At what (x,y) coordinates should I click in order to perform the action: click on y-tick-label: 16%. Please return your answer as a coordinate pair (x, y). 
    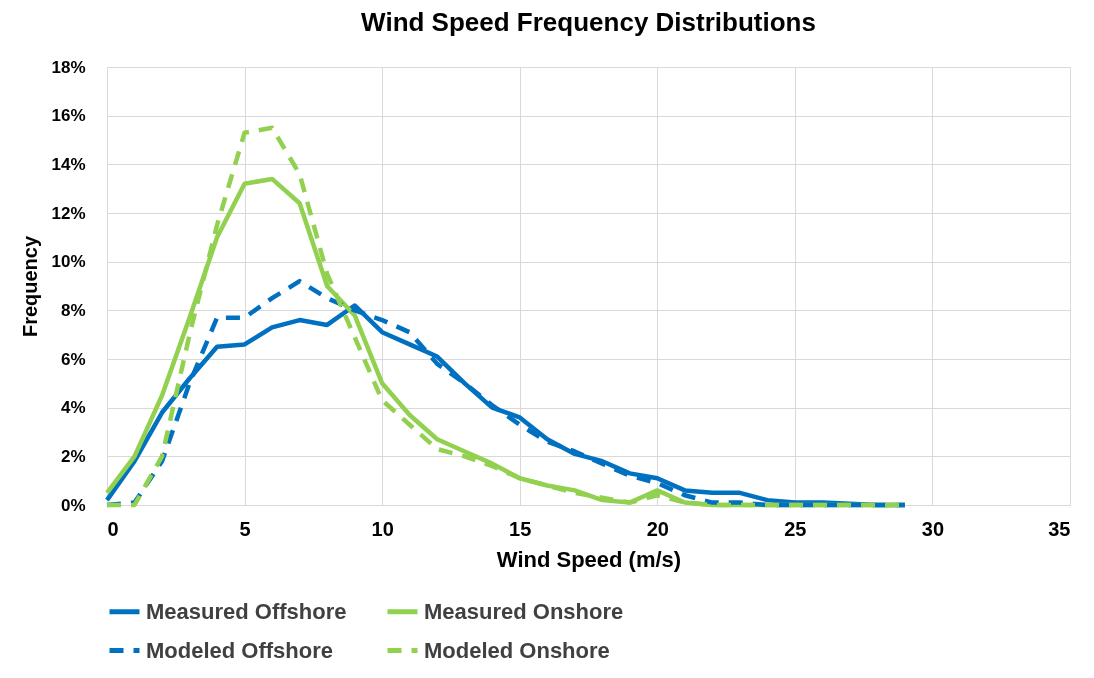
    Looking at the image, I should click on (68, 116).